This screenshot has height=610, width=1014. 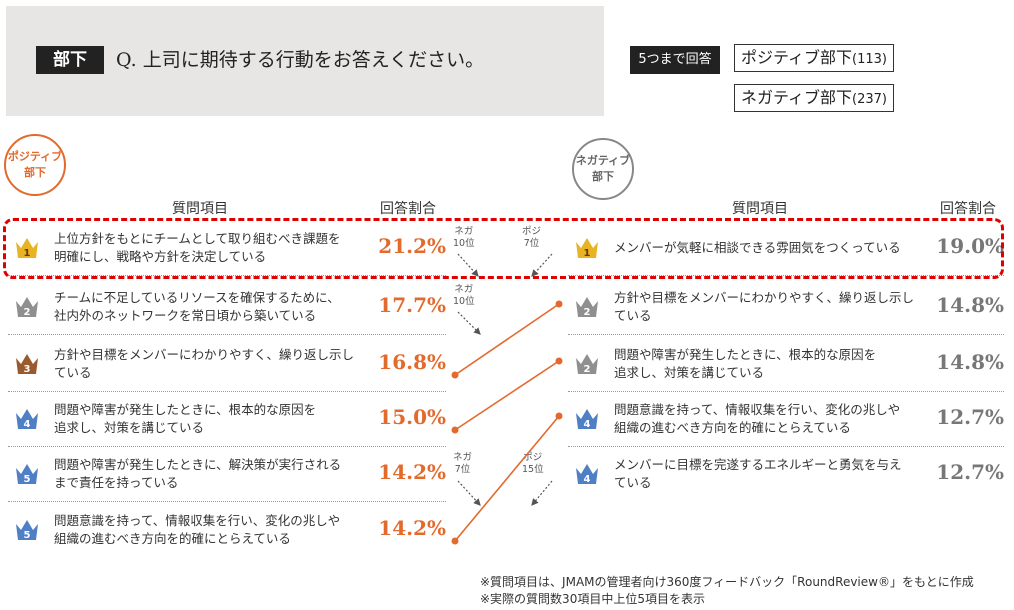 I want to click on legend-positive-label: ポジティブ部下, so click(x=797, y=57).